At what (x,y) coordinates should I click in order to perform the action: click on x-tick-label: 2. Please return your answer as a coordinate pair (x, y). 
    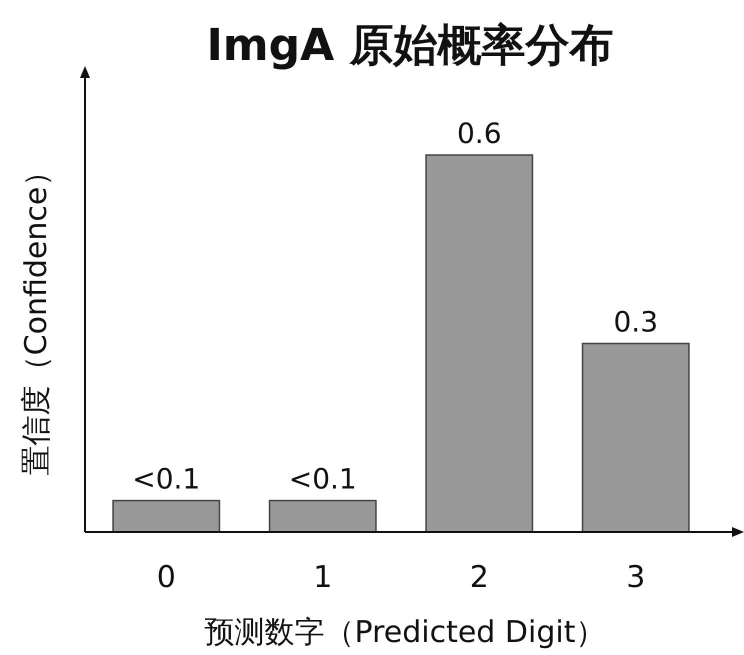
    Looking at the image, I should click on (479, 577).